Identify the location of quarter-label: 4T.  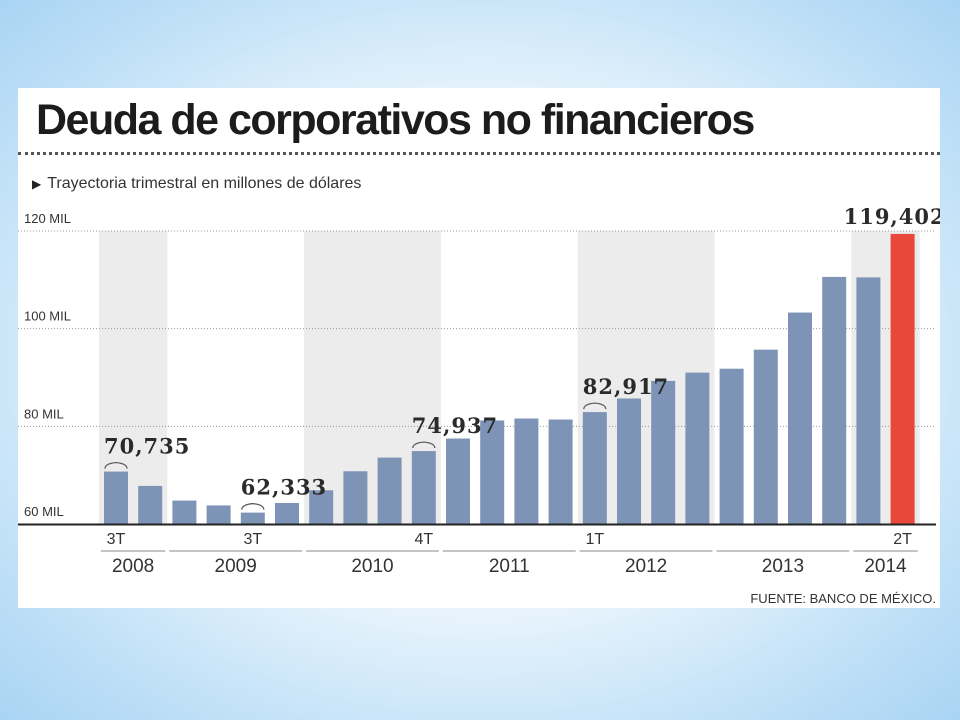
(423, 539).